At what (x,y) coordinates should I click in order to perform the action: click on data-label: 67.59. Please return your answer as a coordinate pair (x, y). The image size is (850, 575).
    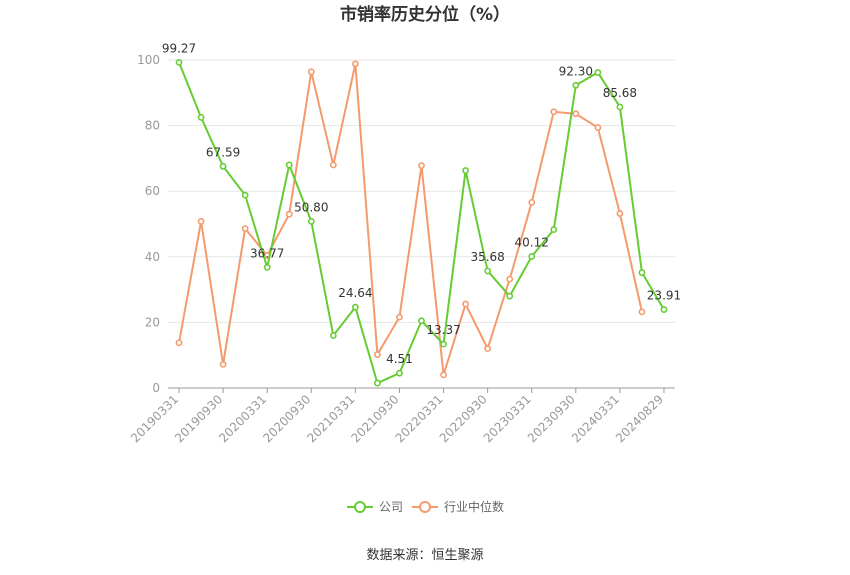
    Looking at the image, I should click on (223, 152).